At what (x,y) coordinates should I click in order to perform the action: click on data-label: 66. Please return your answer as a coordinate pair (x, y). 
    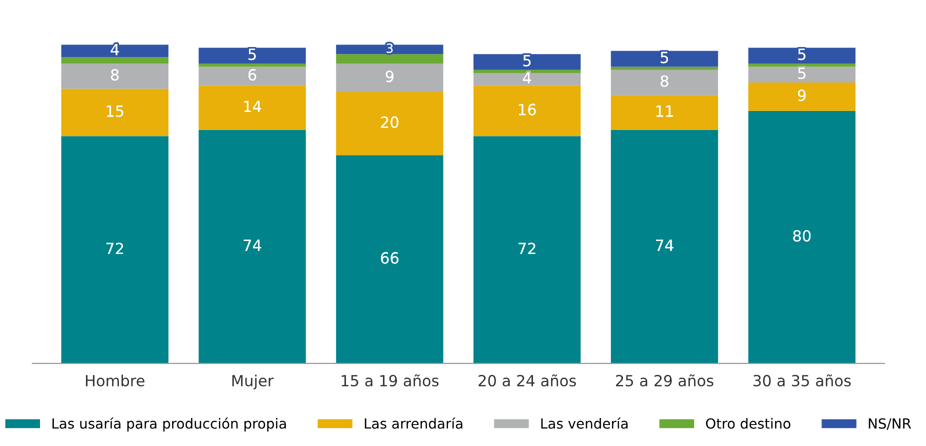
    Looking at the image, I should click on (389, 258).